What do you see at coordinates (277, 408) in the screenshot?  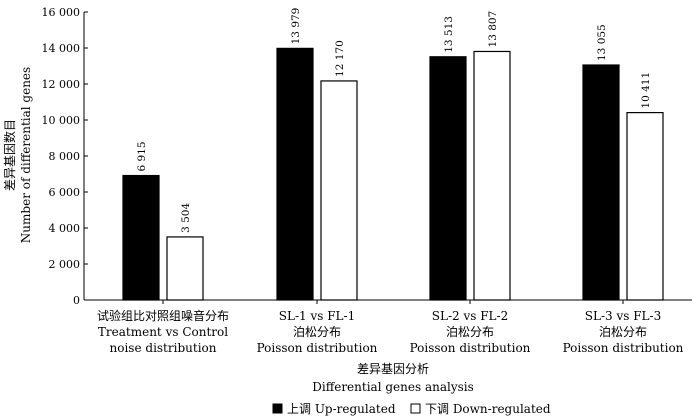 I see `legend-swatch-up` at bounding box center [277, 408].